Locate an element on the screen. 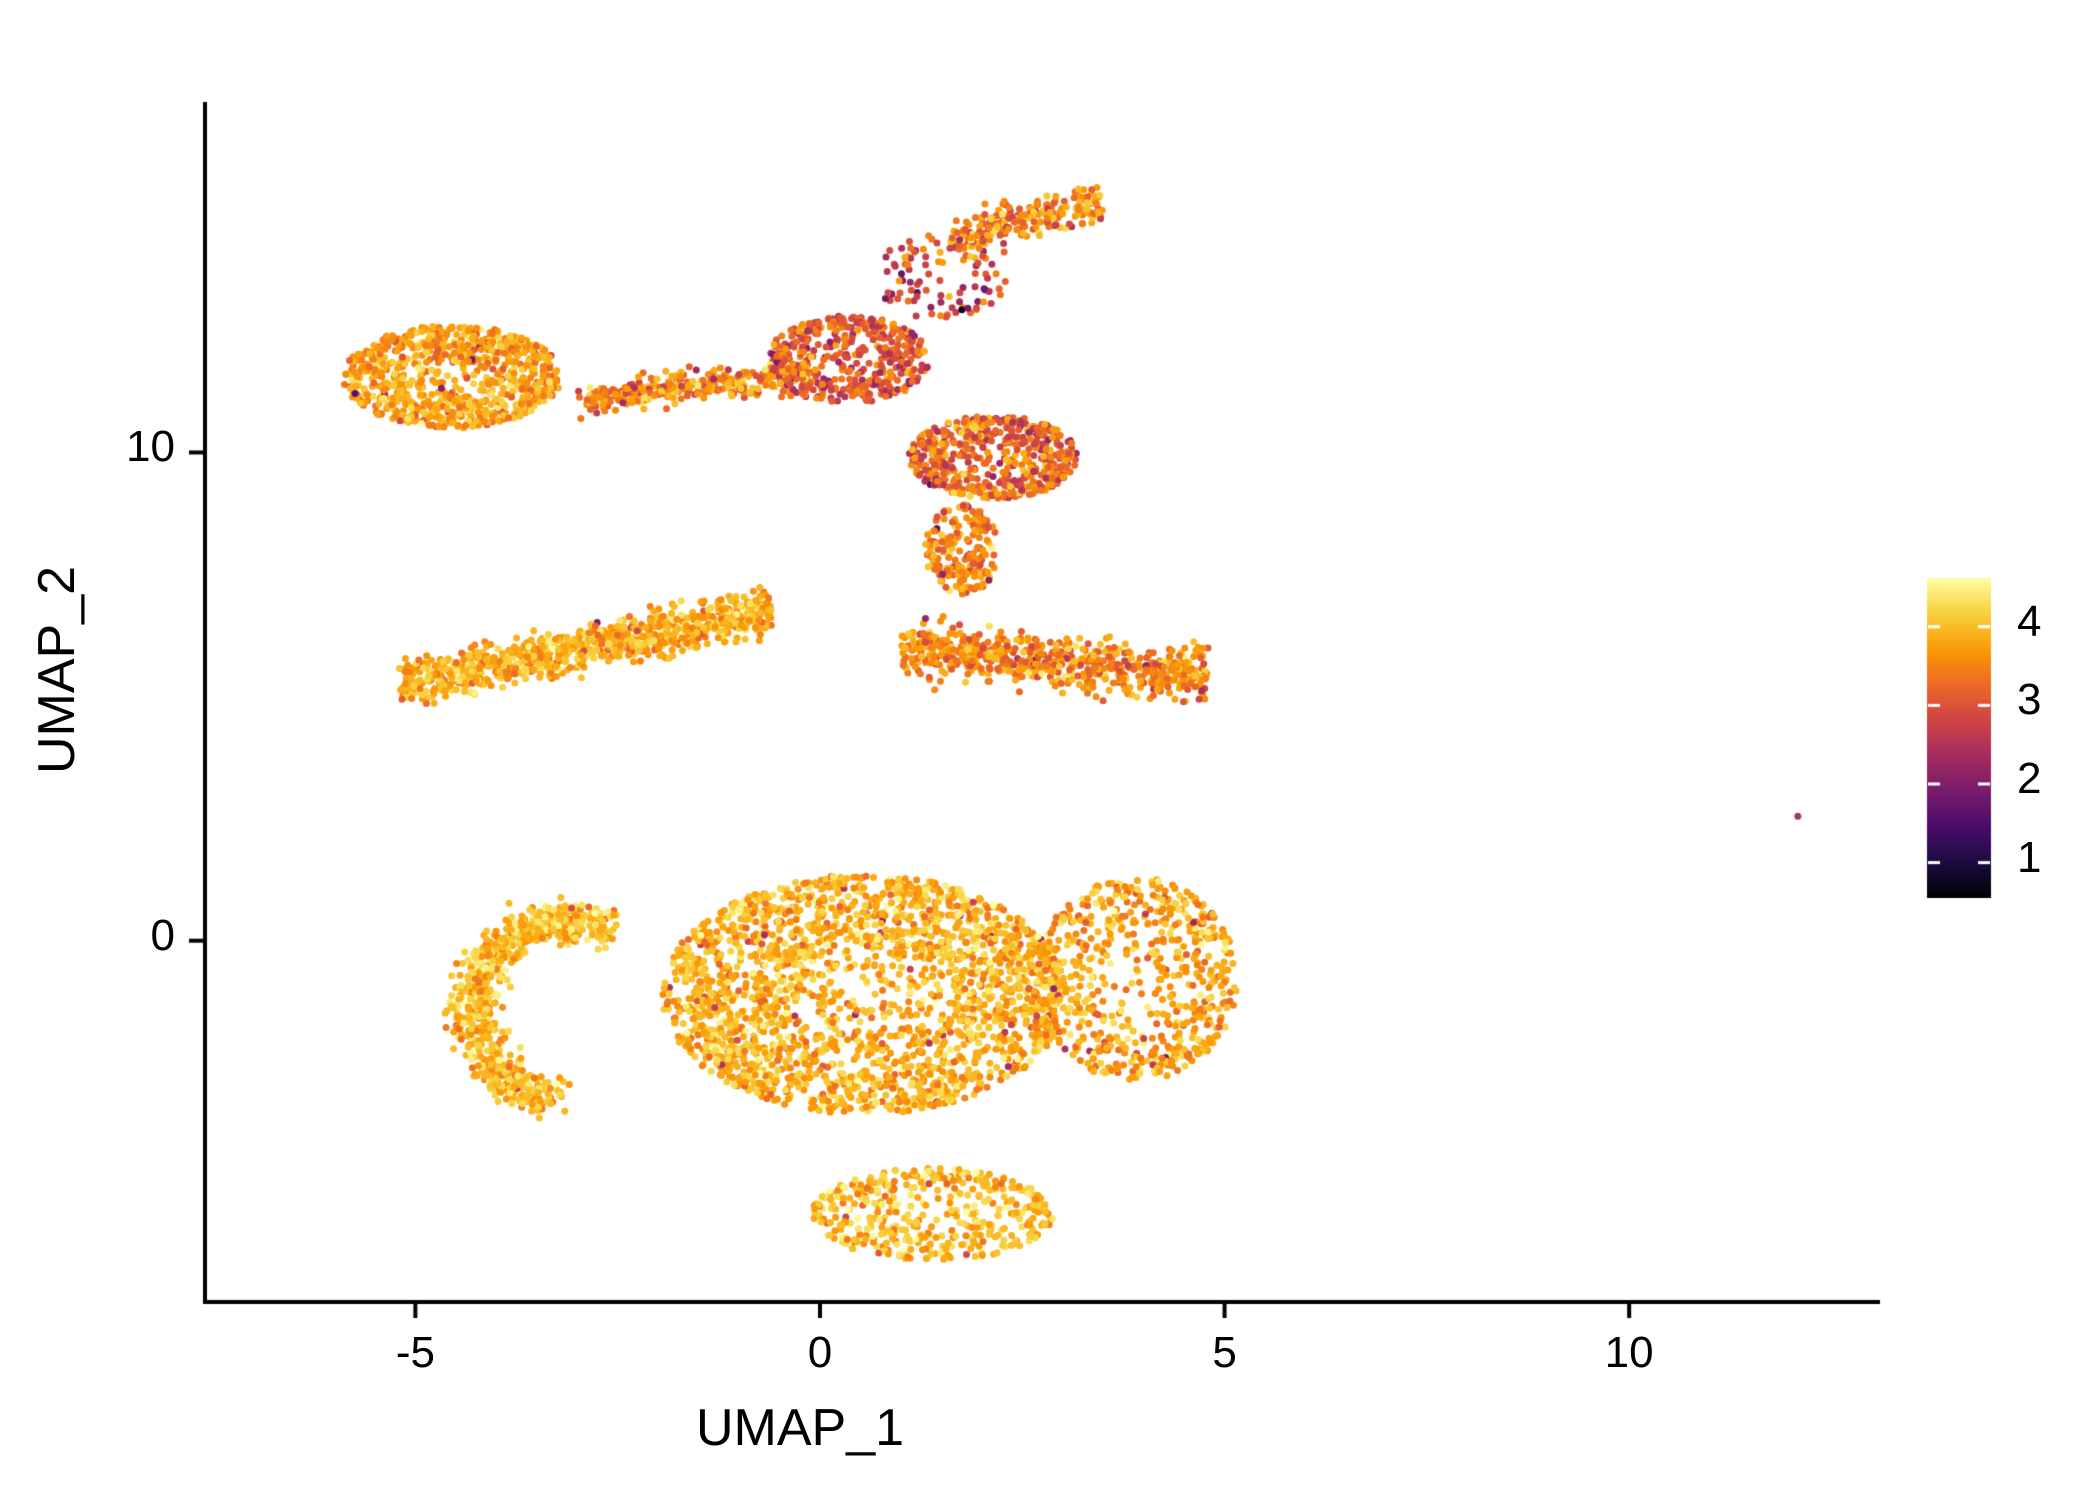  colorbar-tick-label: 4 is located at coordinates (2029, 621).